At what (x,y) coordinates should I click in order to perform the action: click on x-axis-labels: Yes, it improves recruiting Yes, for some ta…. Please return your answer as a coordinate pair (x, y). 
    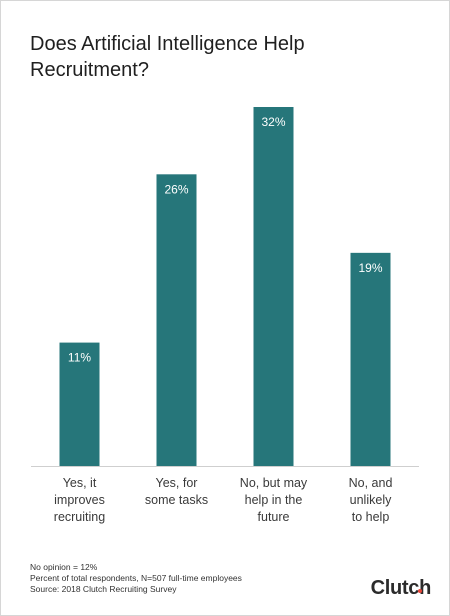
    Looking at the image, I should click on (223, 500).